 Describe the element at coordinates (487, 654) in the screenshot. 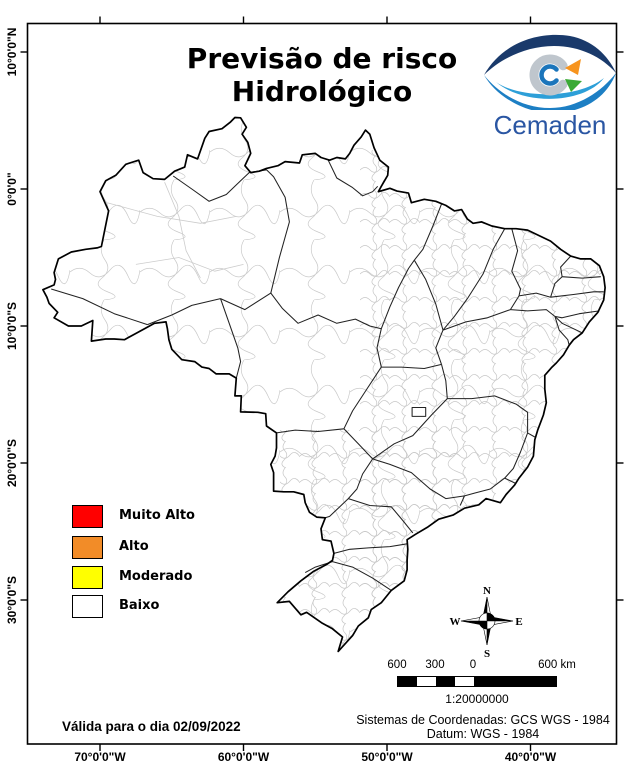

I see `compass-s-label: S` at that location.